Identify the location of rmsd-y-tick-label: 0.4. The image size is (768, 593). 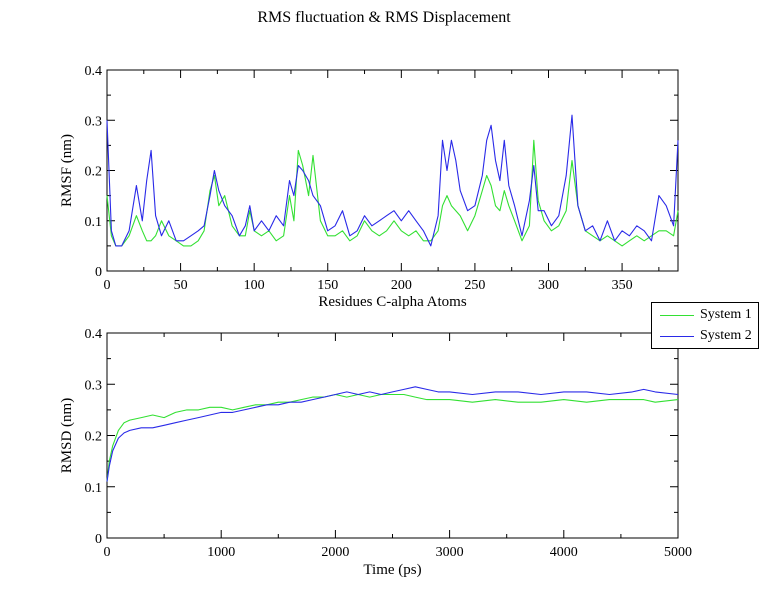
(94, 334).